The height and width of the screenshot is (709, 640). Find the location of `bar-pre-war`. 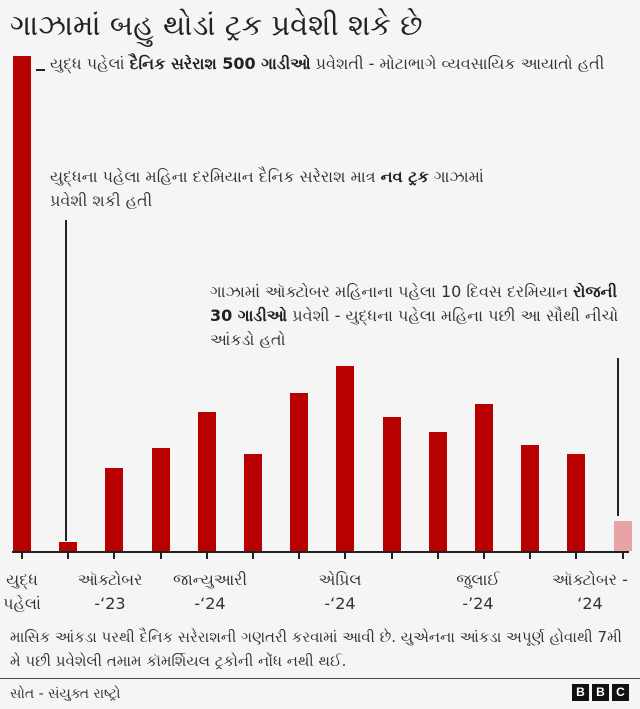

bar-pre-war is located at coordinates (22, 303).